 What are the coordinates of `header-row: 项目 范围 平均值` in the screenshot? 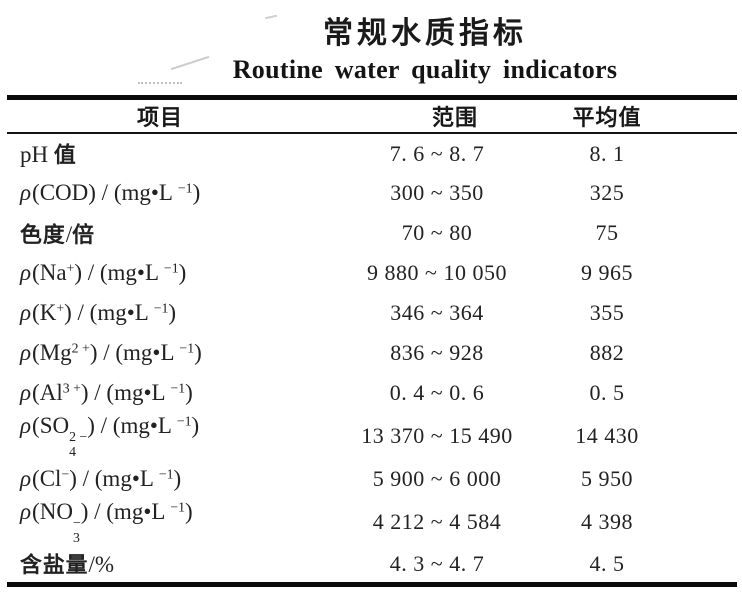 It's located at (372, 116).